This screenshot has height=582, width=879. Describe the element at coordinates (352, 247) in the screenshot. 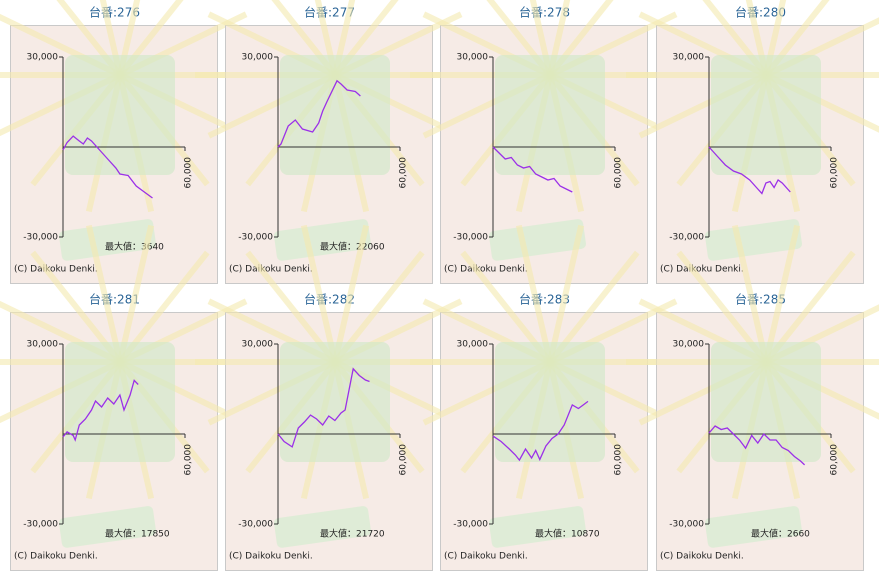

I see `max-value-annotation: 最大値：22060` at that location.